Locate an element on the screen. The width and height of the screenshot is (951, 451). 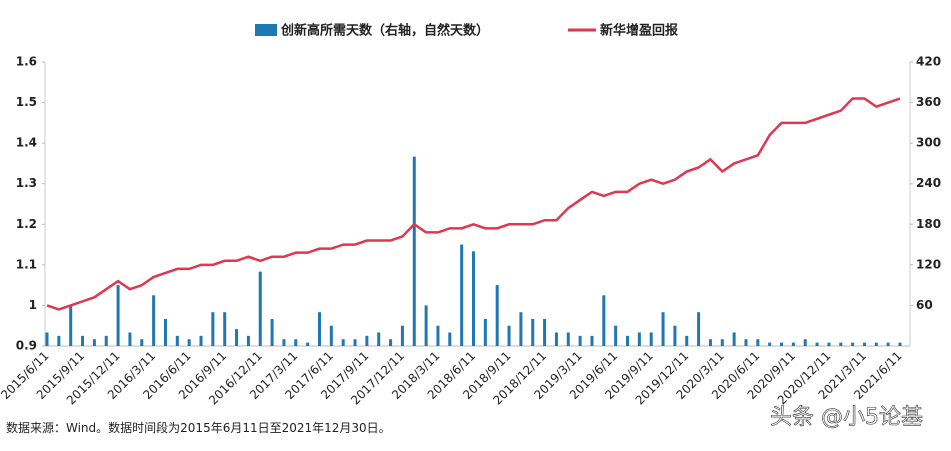
watermark: 头条 @小5论基 is located at coordinates (846, 417).